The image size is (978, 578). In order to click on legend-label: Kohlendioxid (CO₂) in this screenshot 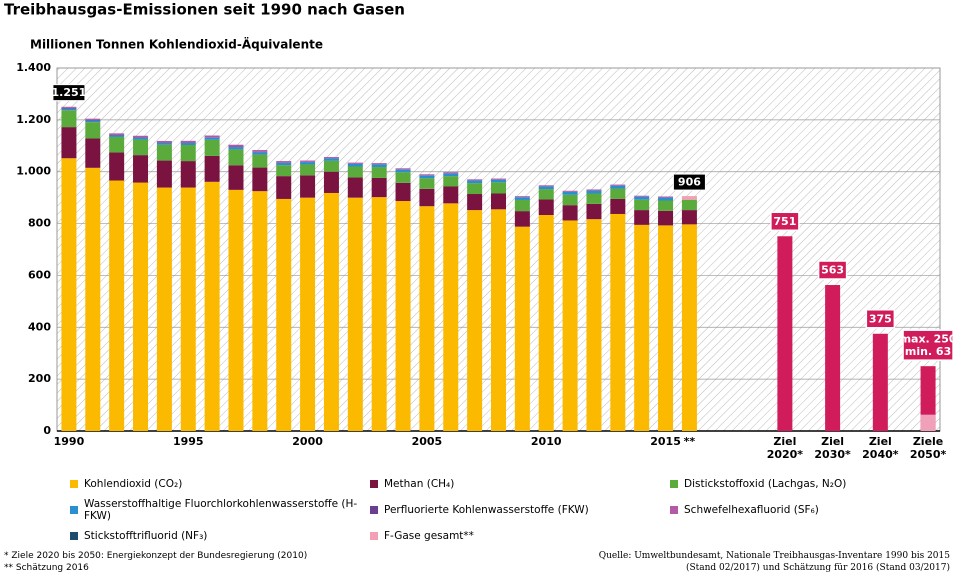, I will do `click(133, 484)`.